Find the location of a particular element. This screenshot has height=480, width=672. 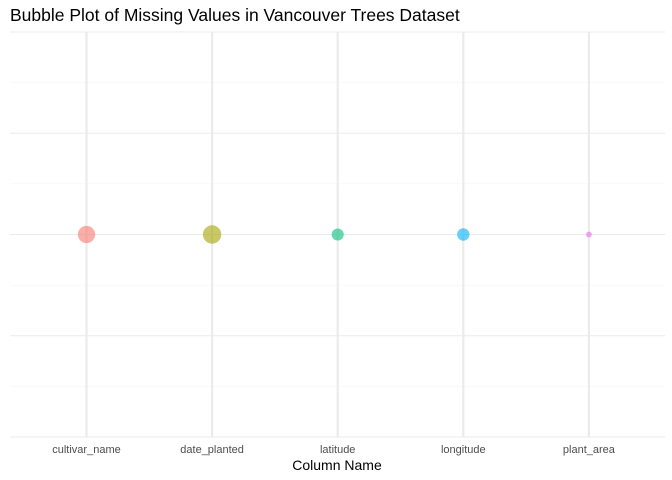

bubble-plant_area is located at coordinates (588, 234).